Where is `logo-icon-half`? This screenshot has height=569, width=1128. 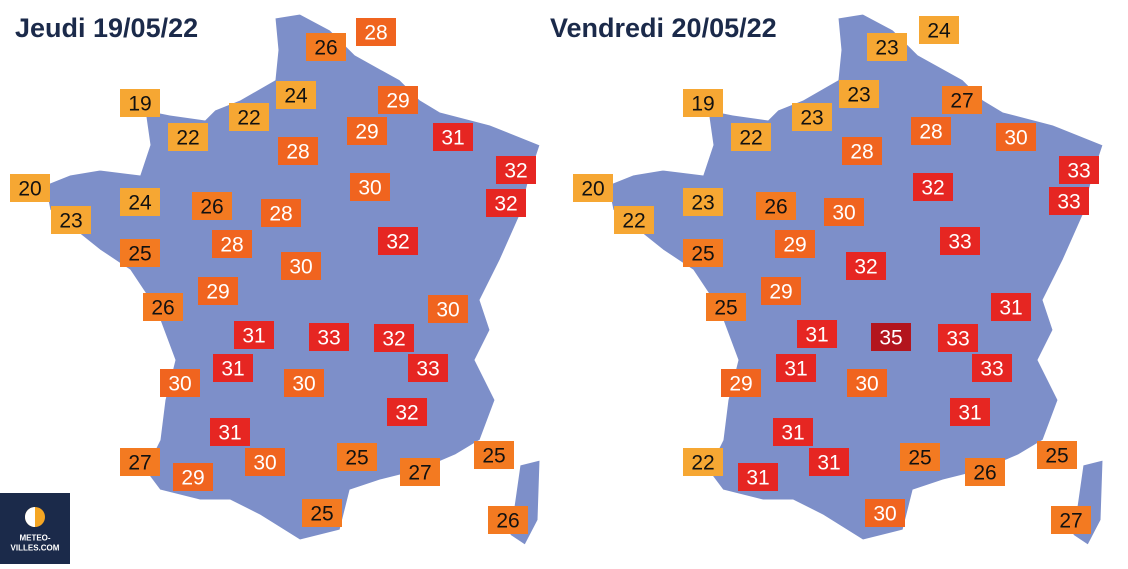 logo-icon-half is located at coordinates (30, 517).